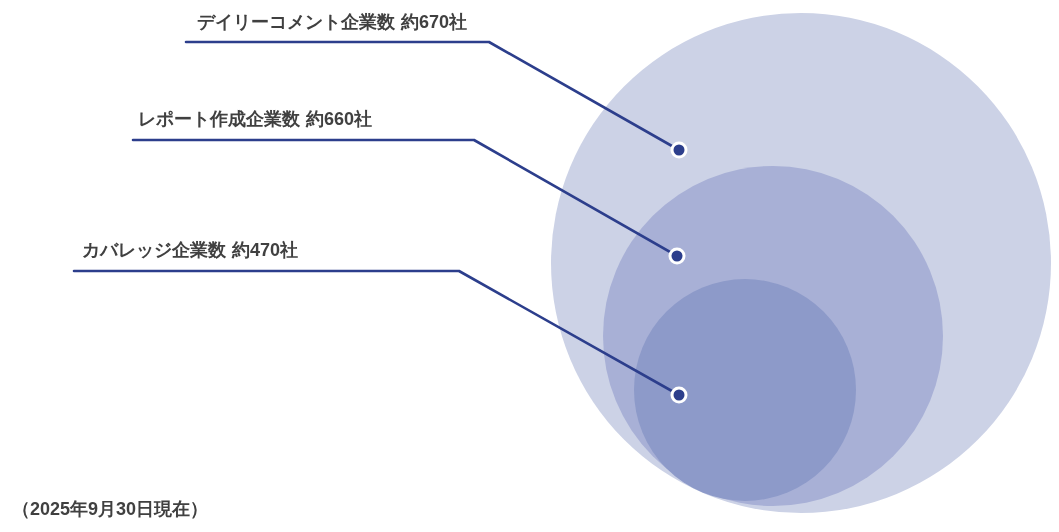 This screenshot has width=1059, height=532. I want to click on category-label: レポート作成企業数, so click(219, 119).